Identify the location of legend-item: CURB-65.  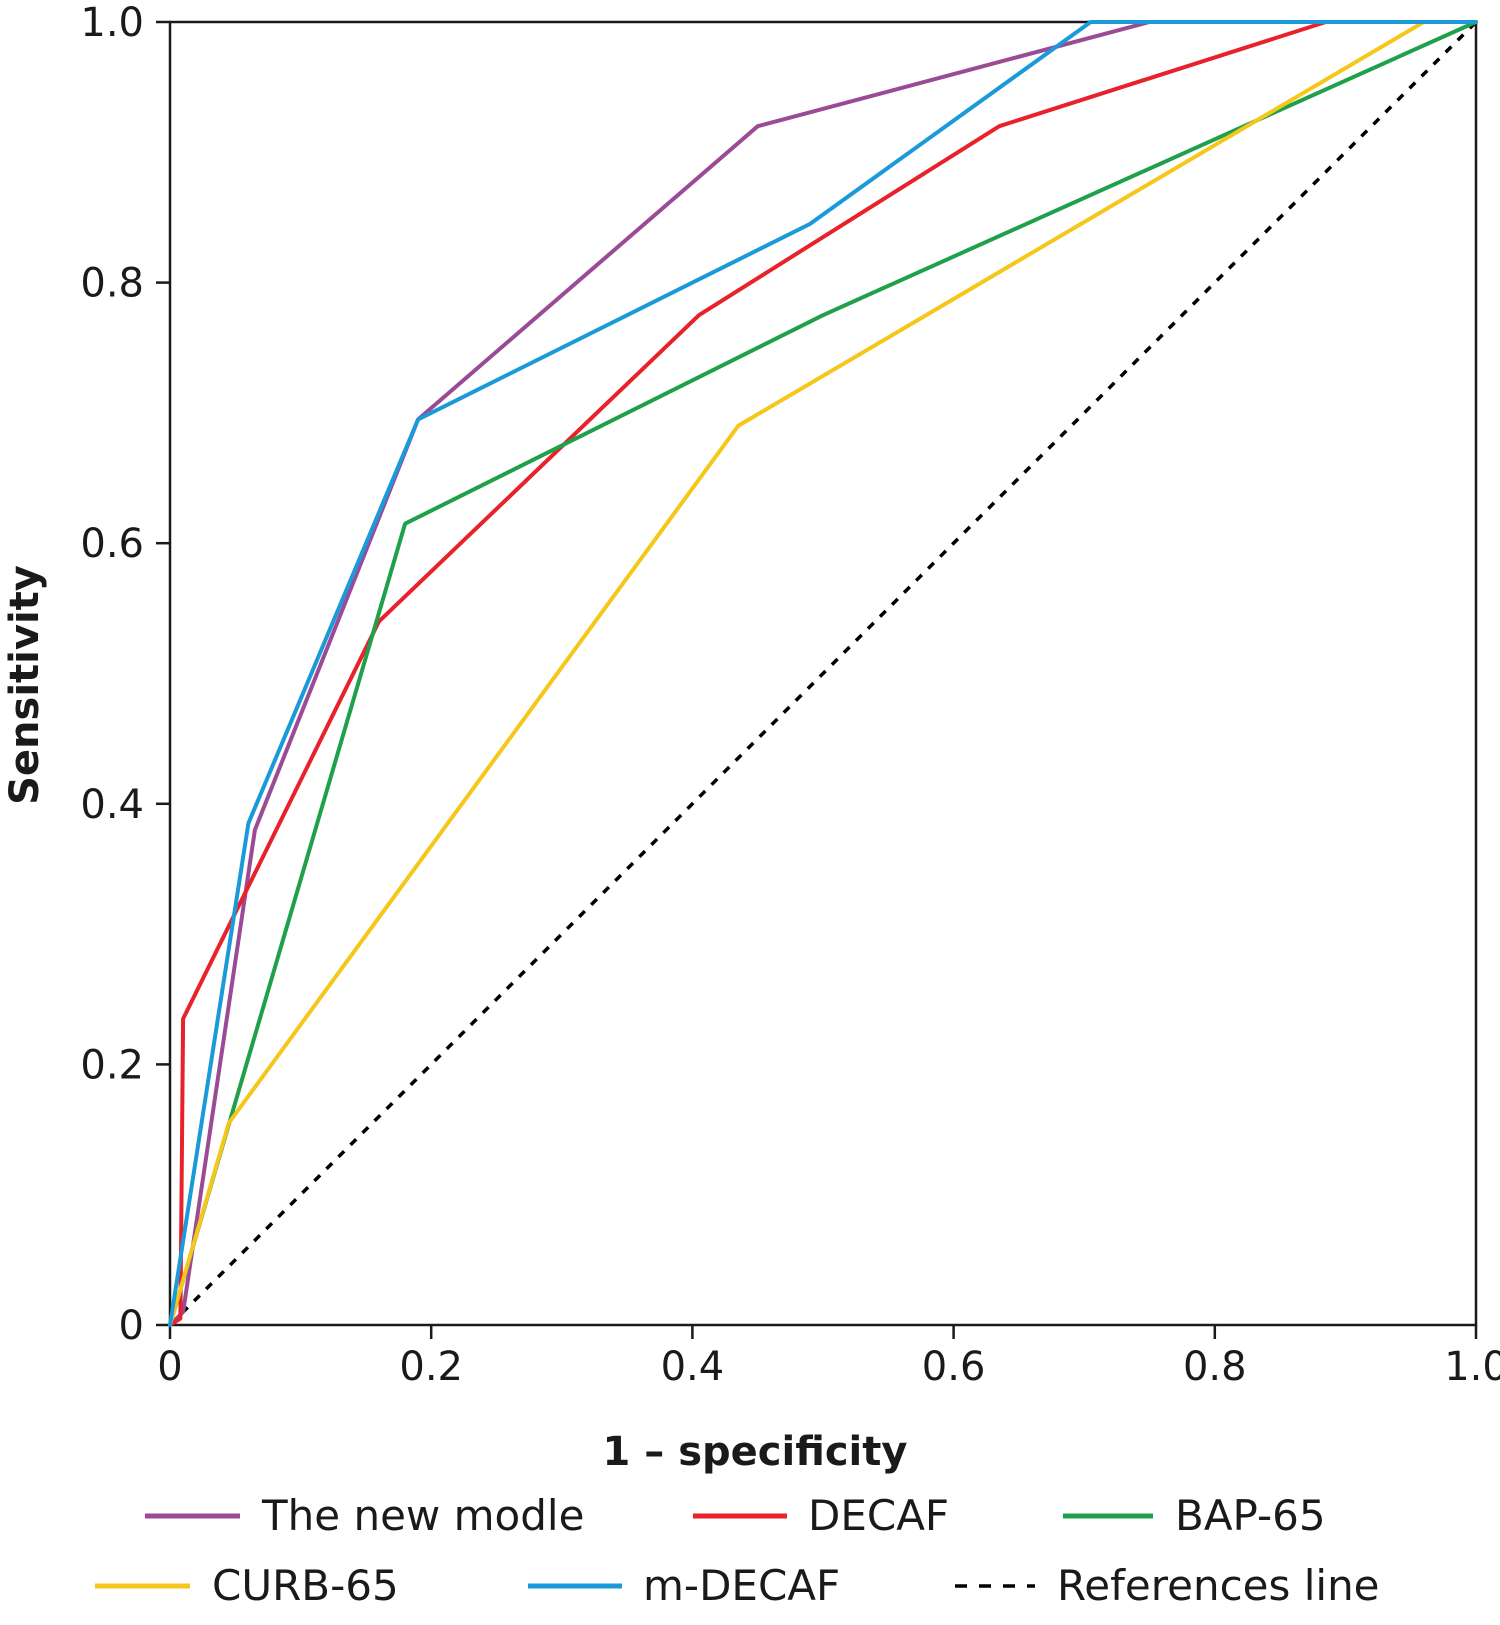
(247, 1585).